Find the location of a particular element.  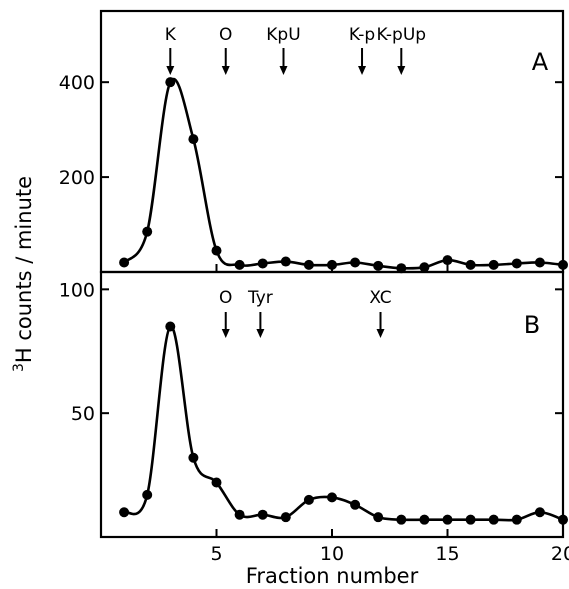

panel-a-label: A is located at coordinates (540, 62).